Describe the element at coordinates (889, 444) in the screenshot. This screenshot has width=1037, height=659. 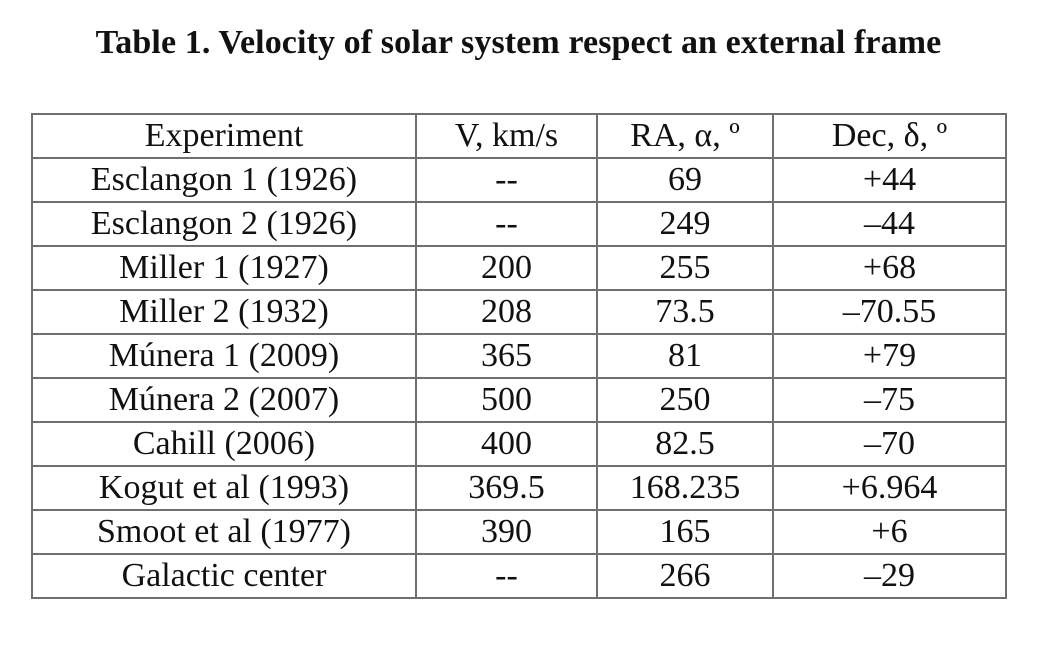
I see `cell-declination: –70` at that location.